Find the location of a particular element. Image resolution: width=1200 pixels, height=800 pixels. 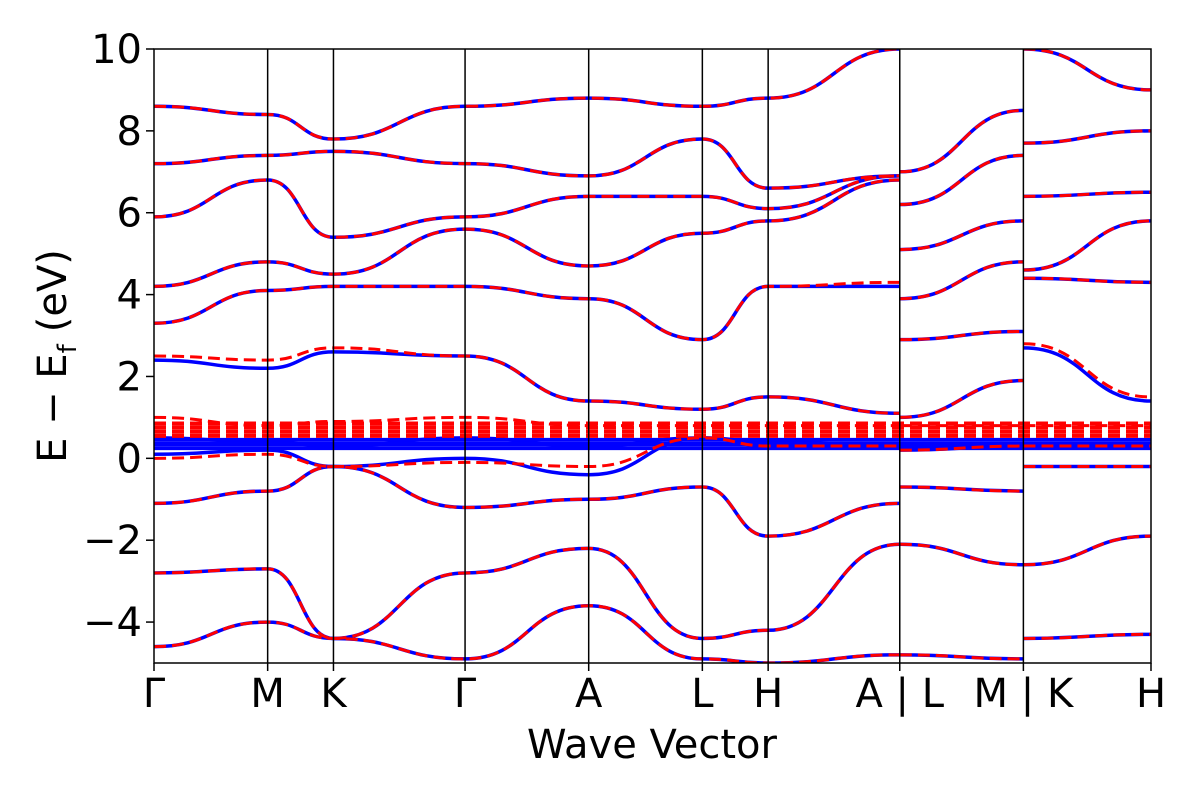

y-tick-label: −2 is located at coordinates (112, 541).